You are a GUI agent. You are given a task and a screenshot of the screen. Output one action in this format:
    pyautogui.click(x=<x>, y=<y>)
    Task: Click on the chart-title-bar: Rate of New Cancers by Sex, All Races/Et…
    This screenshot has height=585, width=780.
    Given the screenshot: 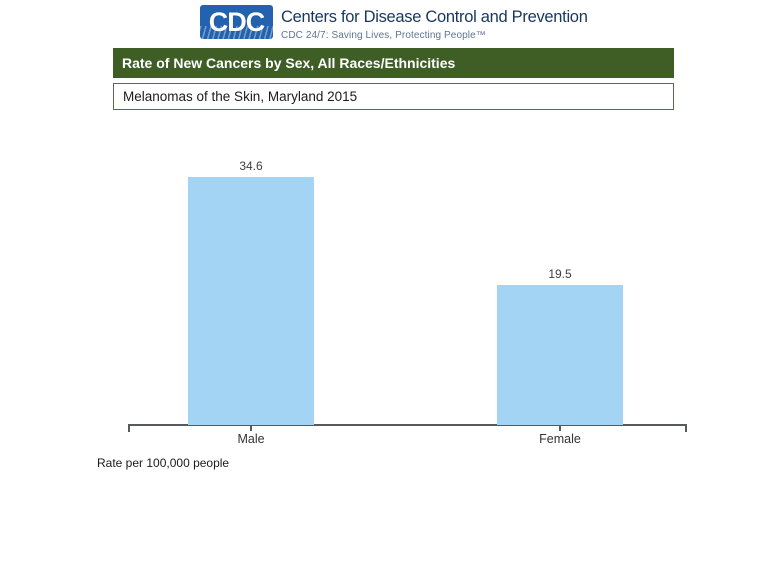 What is the action you would take?
    pyautogui.click(x=393, y=63)
    